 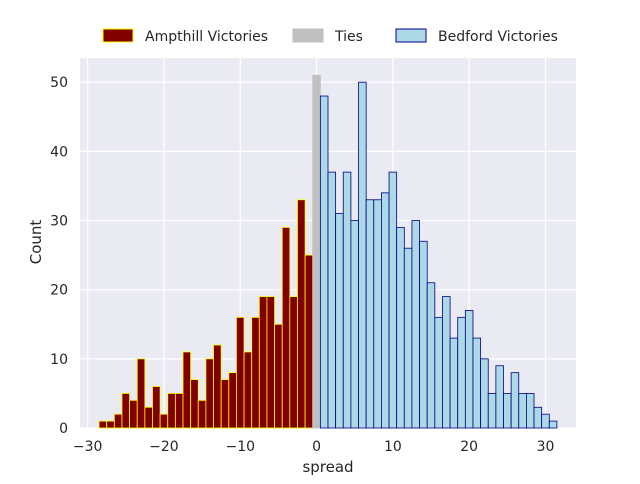 I want to click on legend-item: Bedford Victories, so click(x=476, y=36).